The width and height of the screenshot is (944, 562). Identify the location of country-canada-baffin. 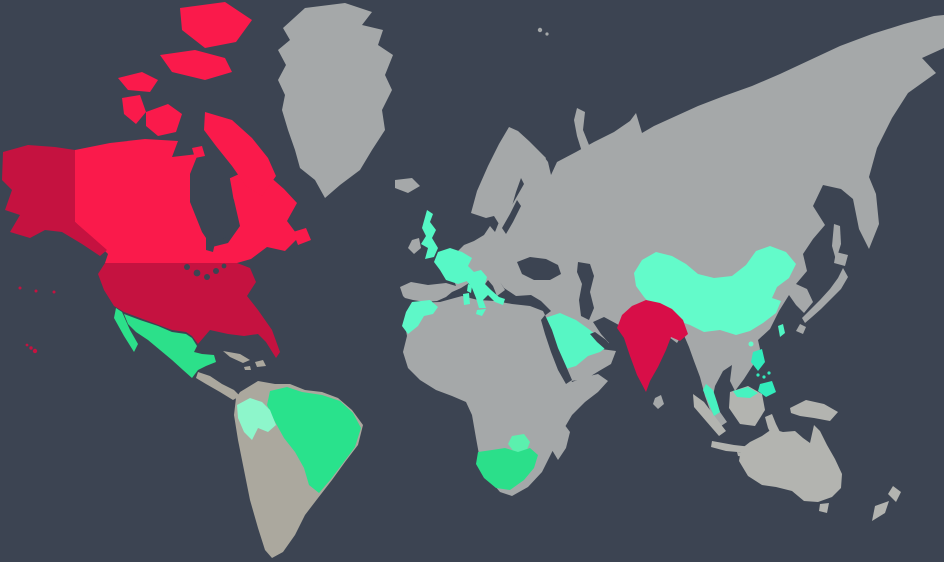
(240, 154).